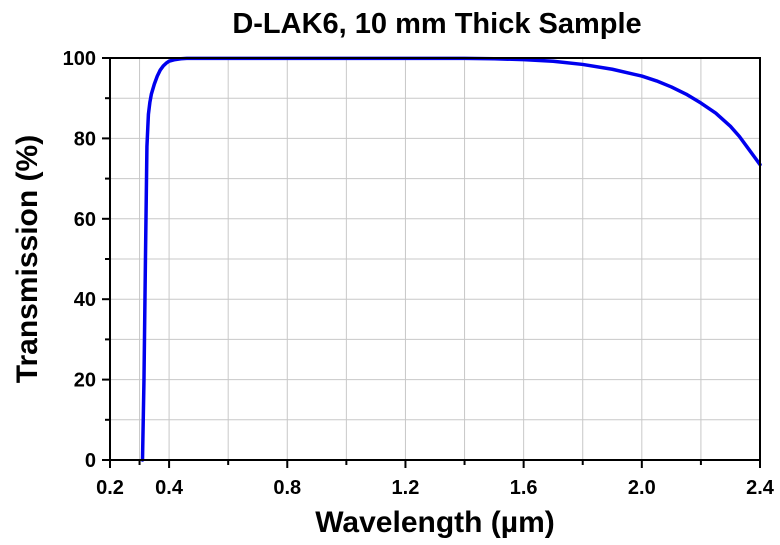  What do you see at coordinates (435, 488) in the screenshot?
I see `x-tick-labels: 0.2 0.4 0.8 1.2 1.6 2.0 2.4` at bounding box center [435, 488].